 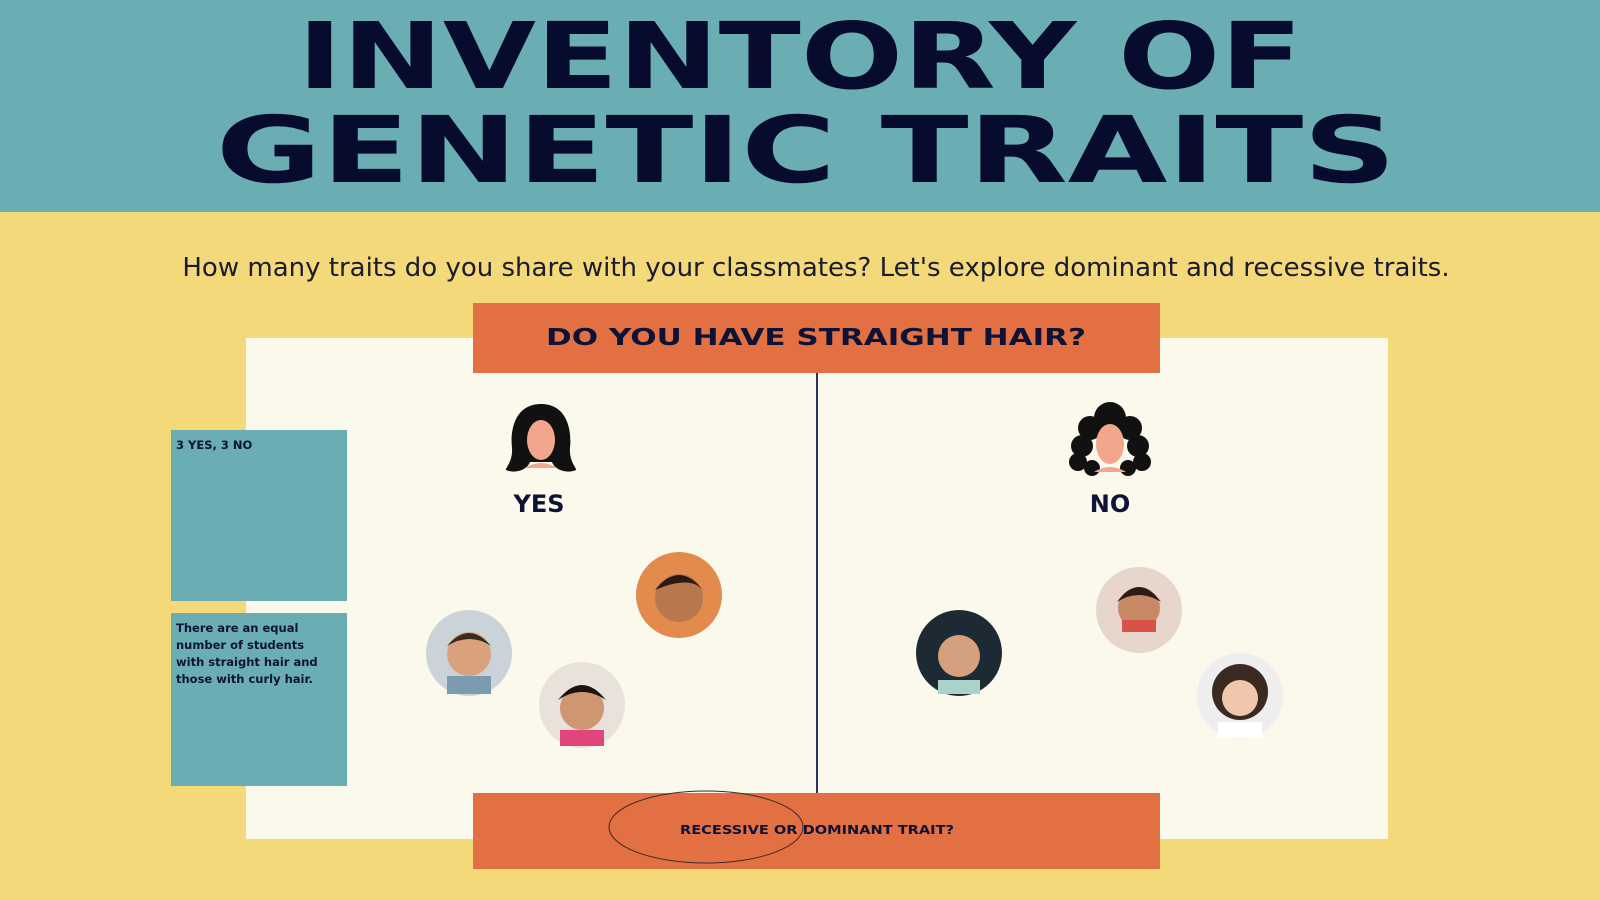 I want to click on straight-hair-icon, so click(x=541, y=438).